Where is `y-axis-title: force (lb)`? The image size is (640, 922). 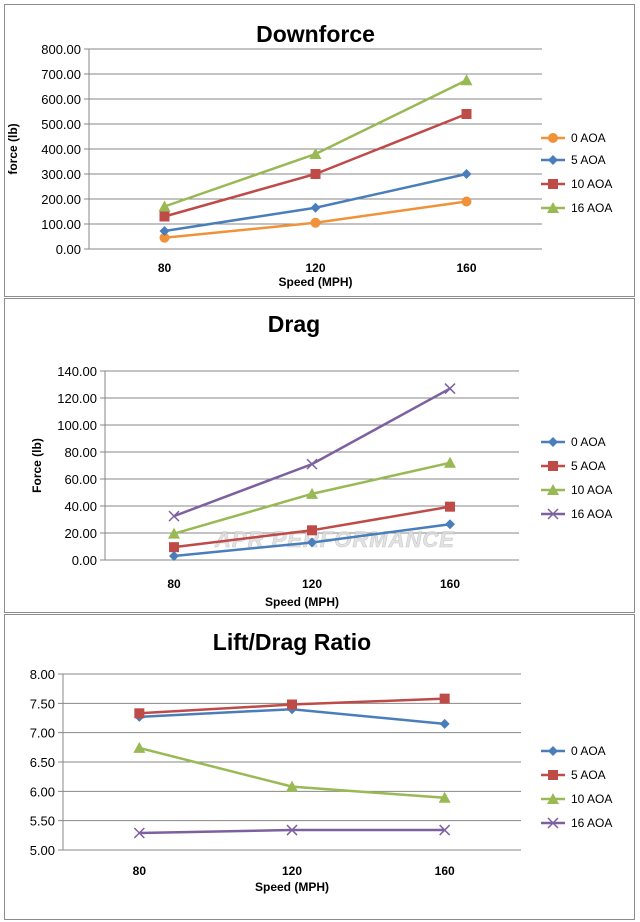
y-axis-title: force (lb) is located at coordinates (13, 148).